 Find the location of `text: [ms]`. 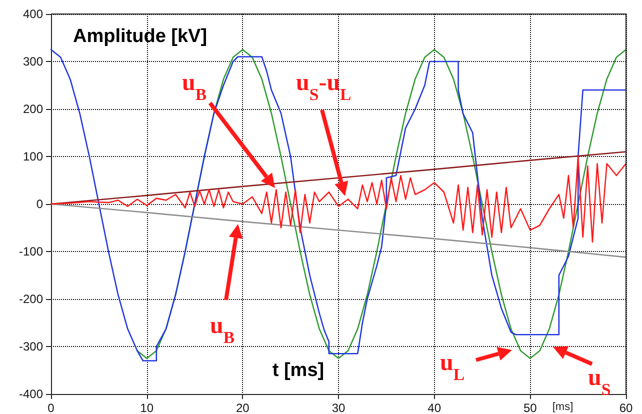

text: [ms] is located at coordinates (563, 407).